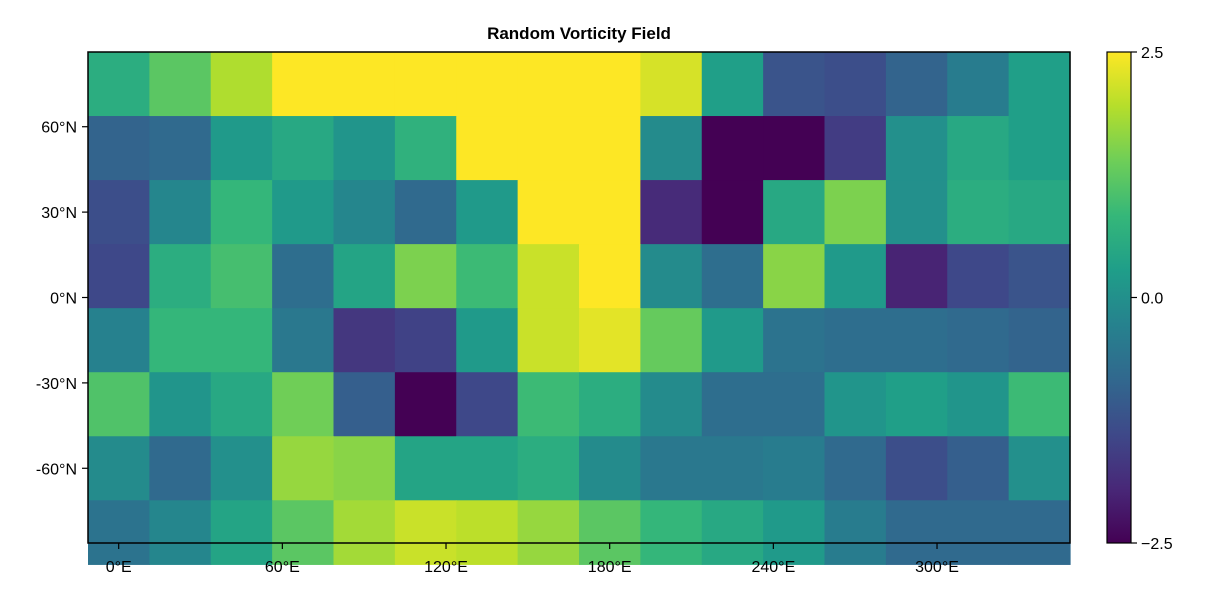  I want to click on colorbar-tick-label: −2.5, so click(1157, 544).